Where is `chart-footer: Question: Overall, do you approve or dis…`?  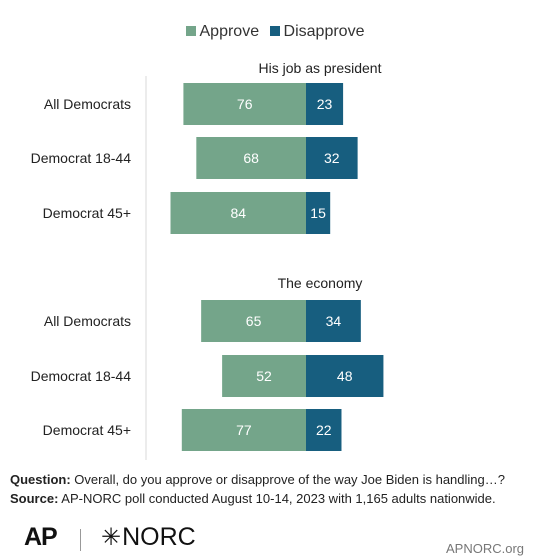 chart-footer: Question: Overall, do you approve or dis… is located at coordinates (277, 489).